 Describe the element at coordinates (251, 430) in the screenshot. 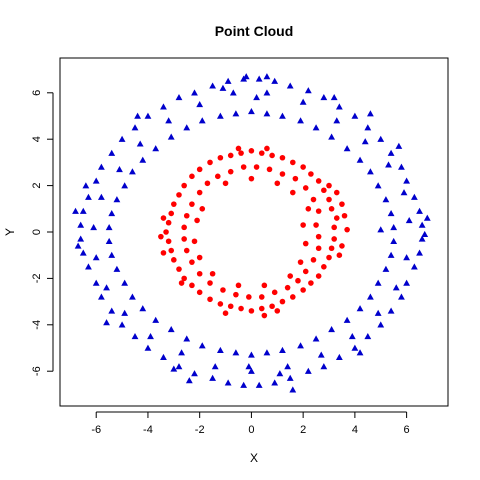

I see `x-tick-label: 0` at that location.